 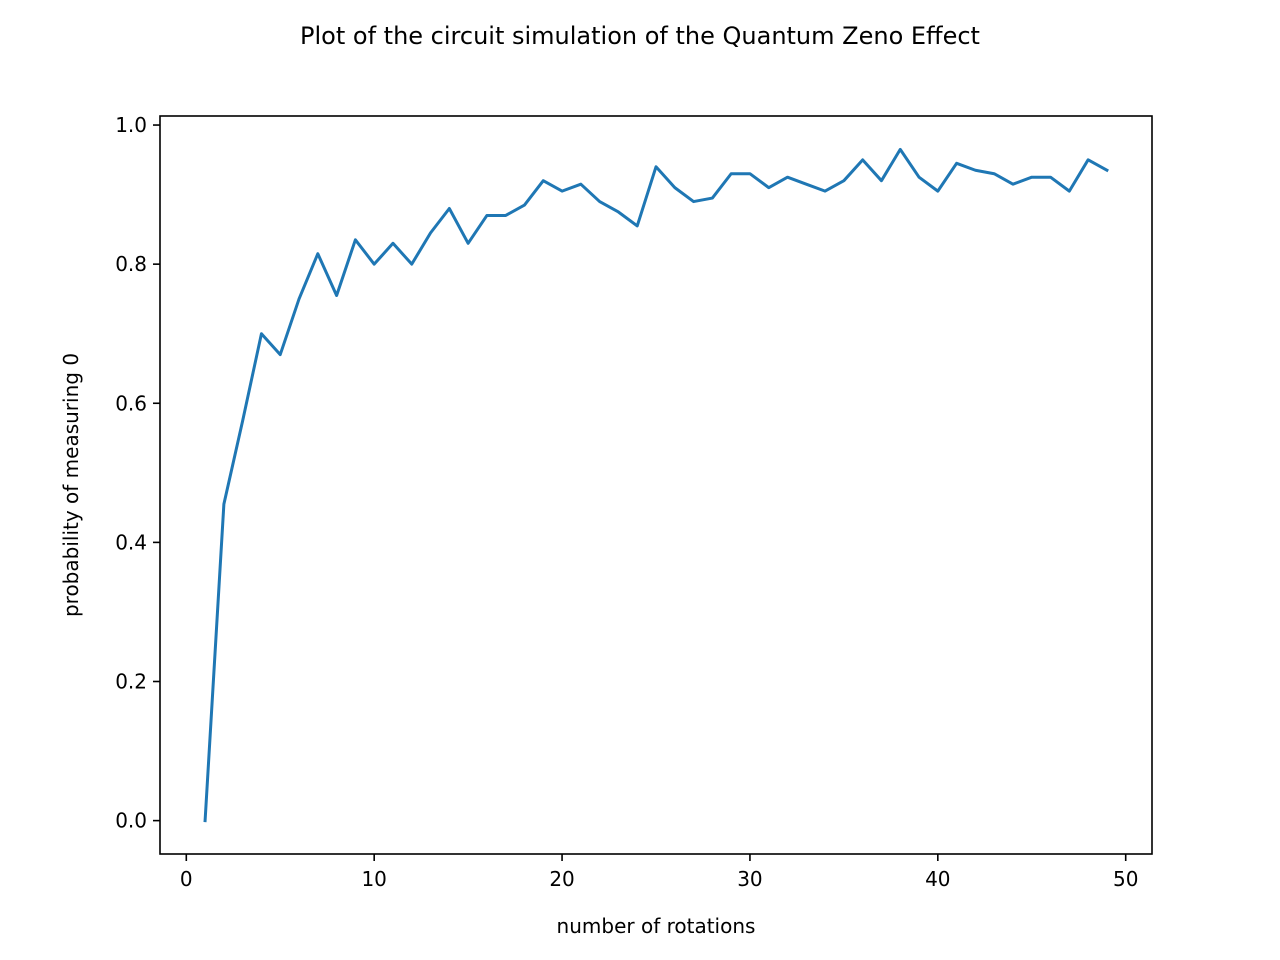 What do you see at coordinates (749, 879) in the screenshot?
I see `x-tick-label: 30` at bounding box center [749, 879].